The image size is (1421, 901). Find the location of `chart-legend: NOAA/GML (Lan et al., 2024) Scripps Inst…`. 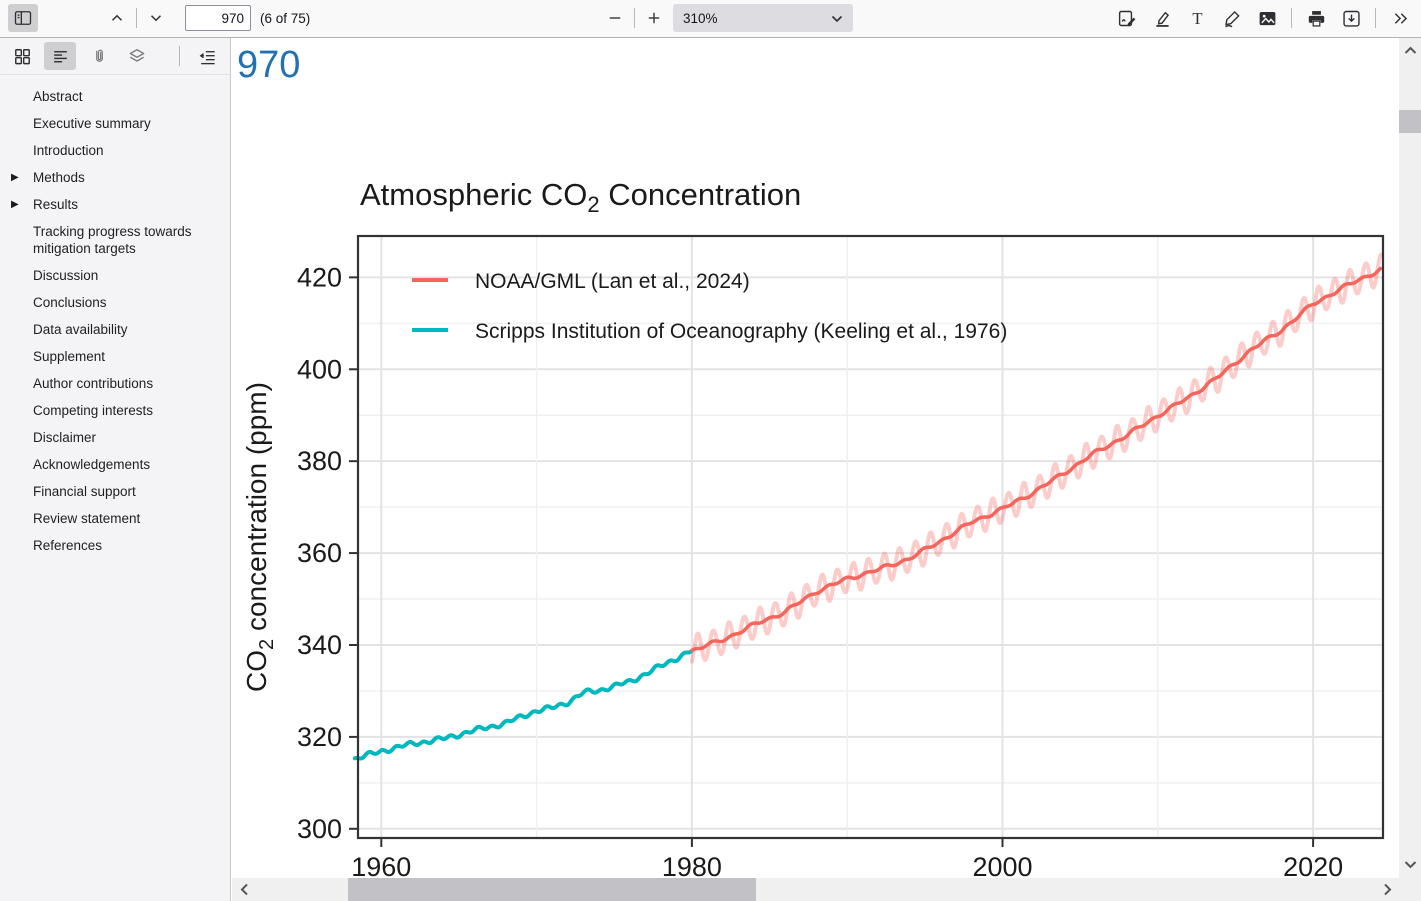

chart-legend: NOAA/GML (Lan et al., 2024) Scripps Inst… is located at coordinates (709, 306).